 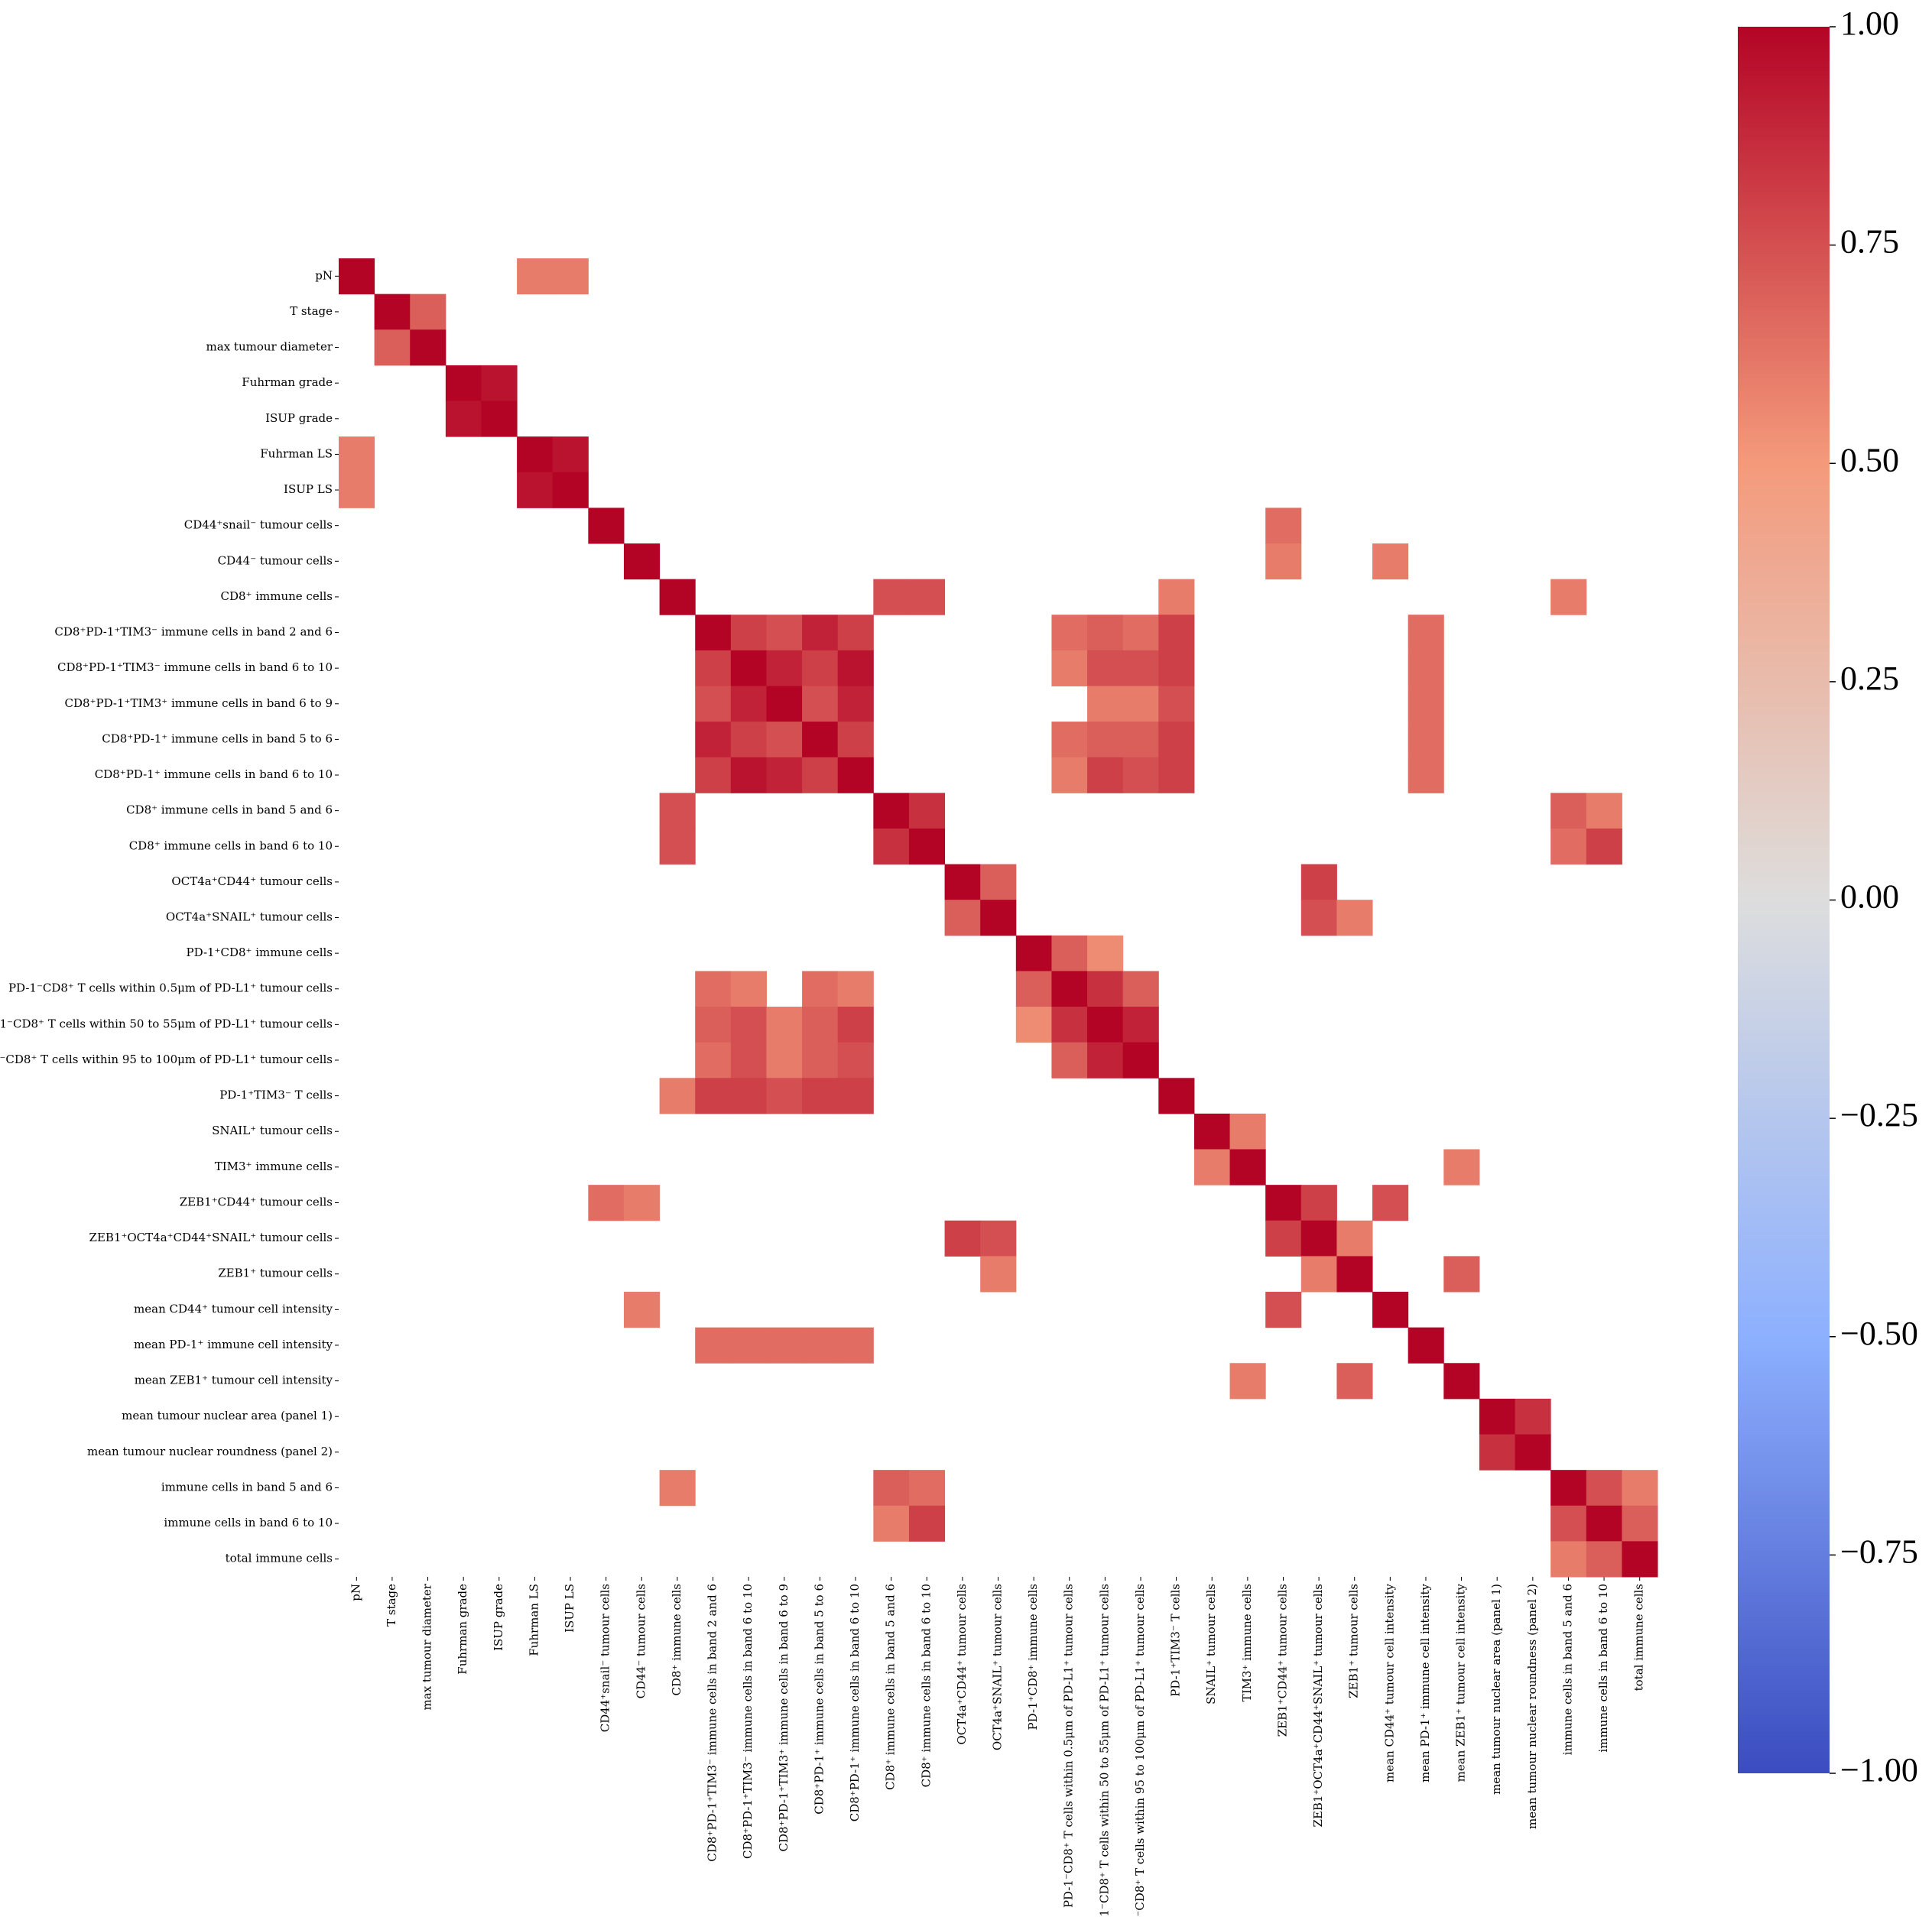 What do you see at coordinates (1318, 1705) in the screenshot?
I see `x-tick-label: ZEB1⁺OCT4a⁺CD44⁺SNAIL⁺ tumour cells` at bounding box center [1318, 1705].